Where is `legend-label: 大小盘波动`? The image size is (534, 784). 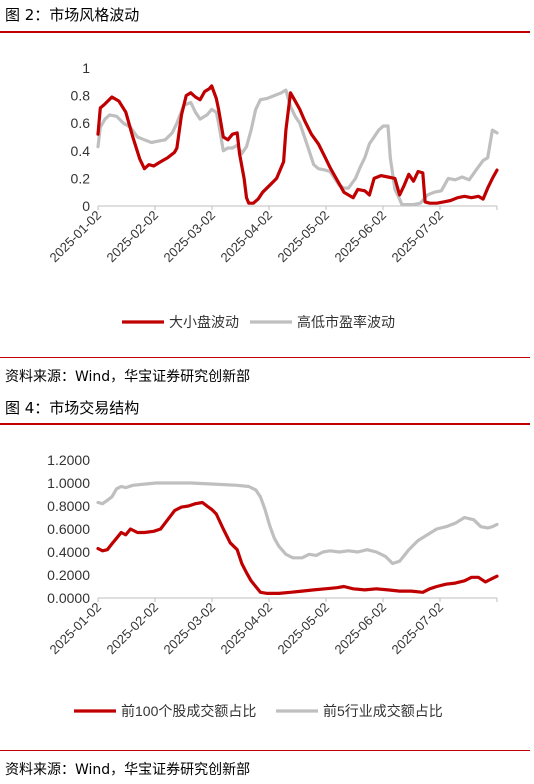
legend-label: 大小盘波动 is located at coordinates (204, 322).